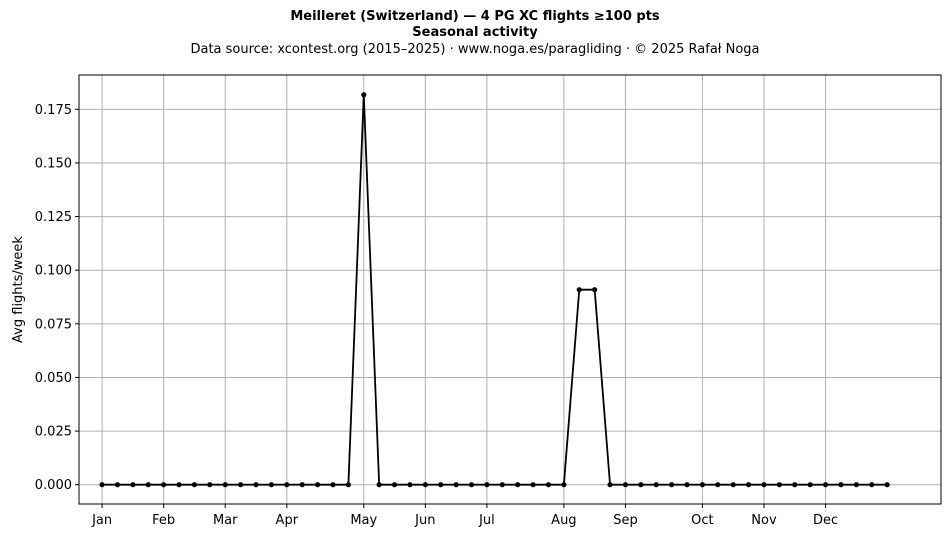 The height and width of the screenshot is (539, 950). What do you see at coordinates (18, 289) in the screenshot?
I see `y-axis-label: Avg flights/week` at bounding box center [18, 289].